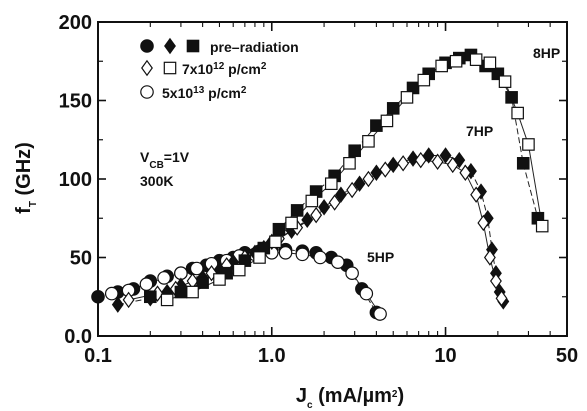 This screenshot has width=587, height=411. What do you see at coordinates (395, 394) in the screenshot?
I see `x-axis-label-sup: 2` at bounding box center [395, 394].